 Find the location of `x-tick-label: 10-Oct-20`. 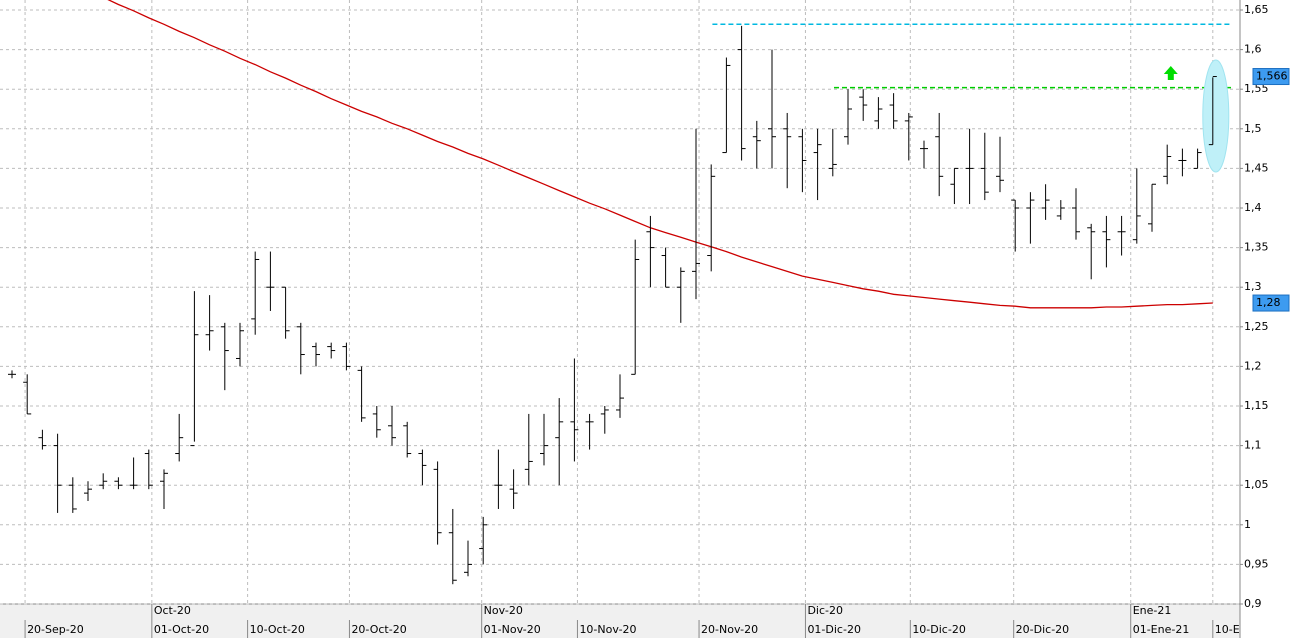

x-tick-label: 10-Oct-20 is located at coordinates (277, 629).